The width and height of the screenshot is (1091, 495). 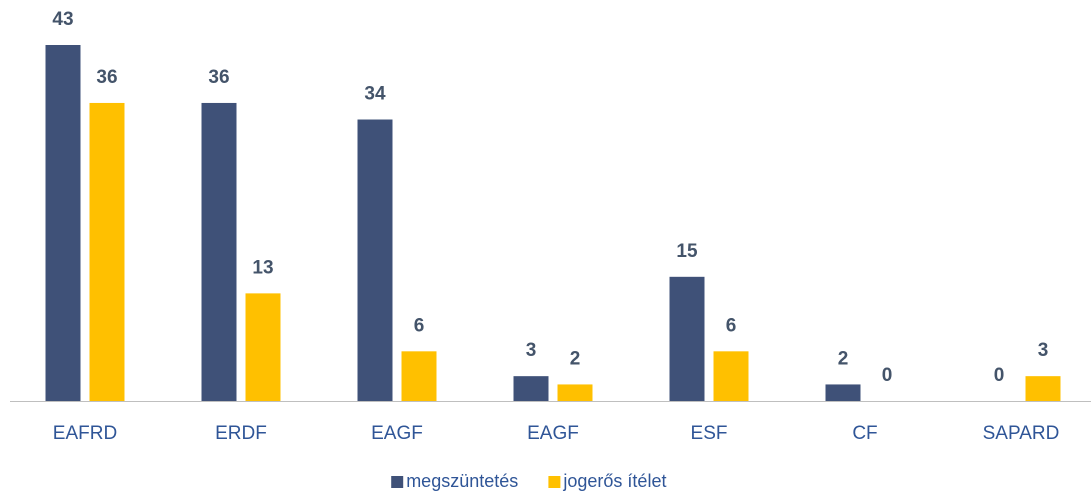 I want to click on x-tick-label: ESF, so click(x=709, y=433).